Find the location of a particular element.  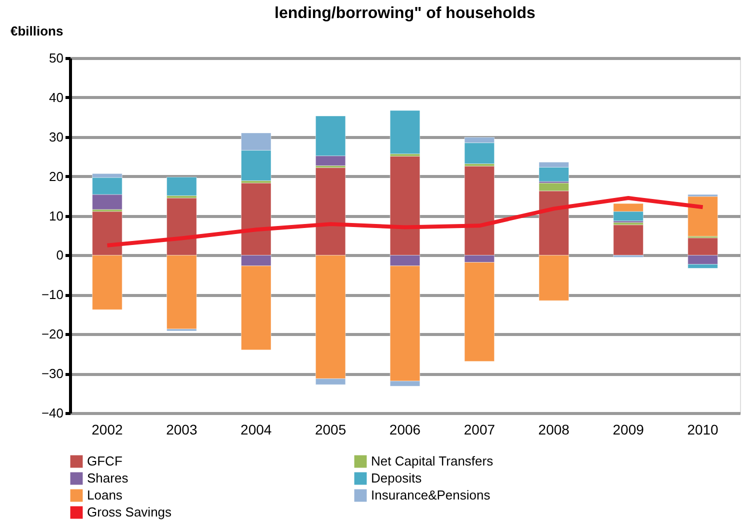

x-tick-label: 2003 is located at coordinates (182, 430).